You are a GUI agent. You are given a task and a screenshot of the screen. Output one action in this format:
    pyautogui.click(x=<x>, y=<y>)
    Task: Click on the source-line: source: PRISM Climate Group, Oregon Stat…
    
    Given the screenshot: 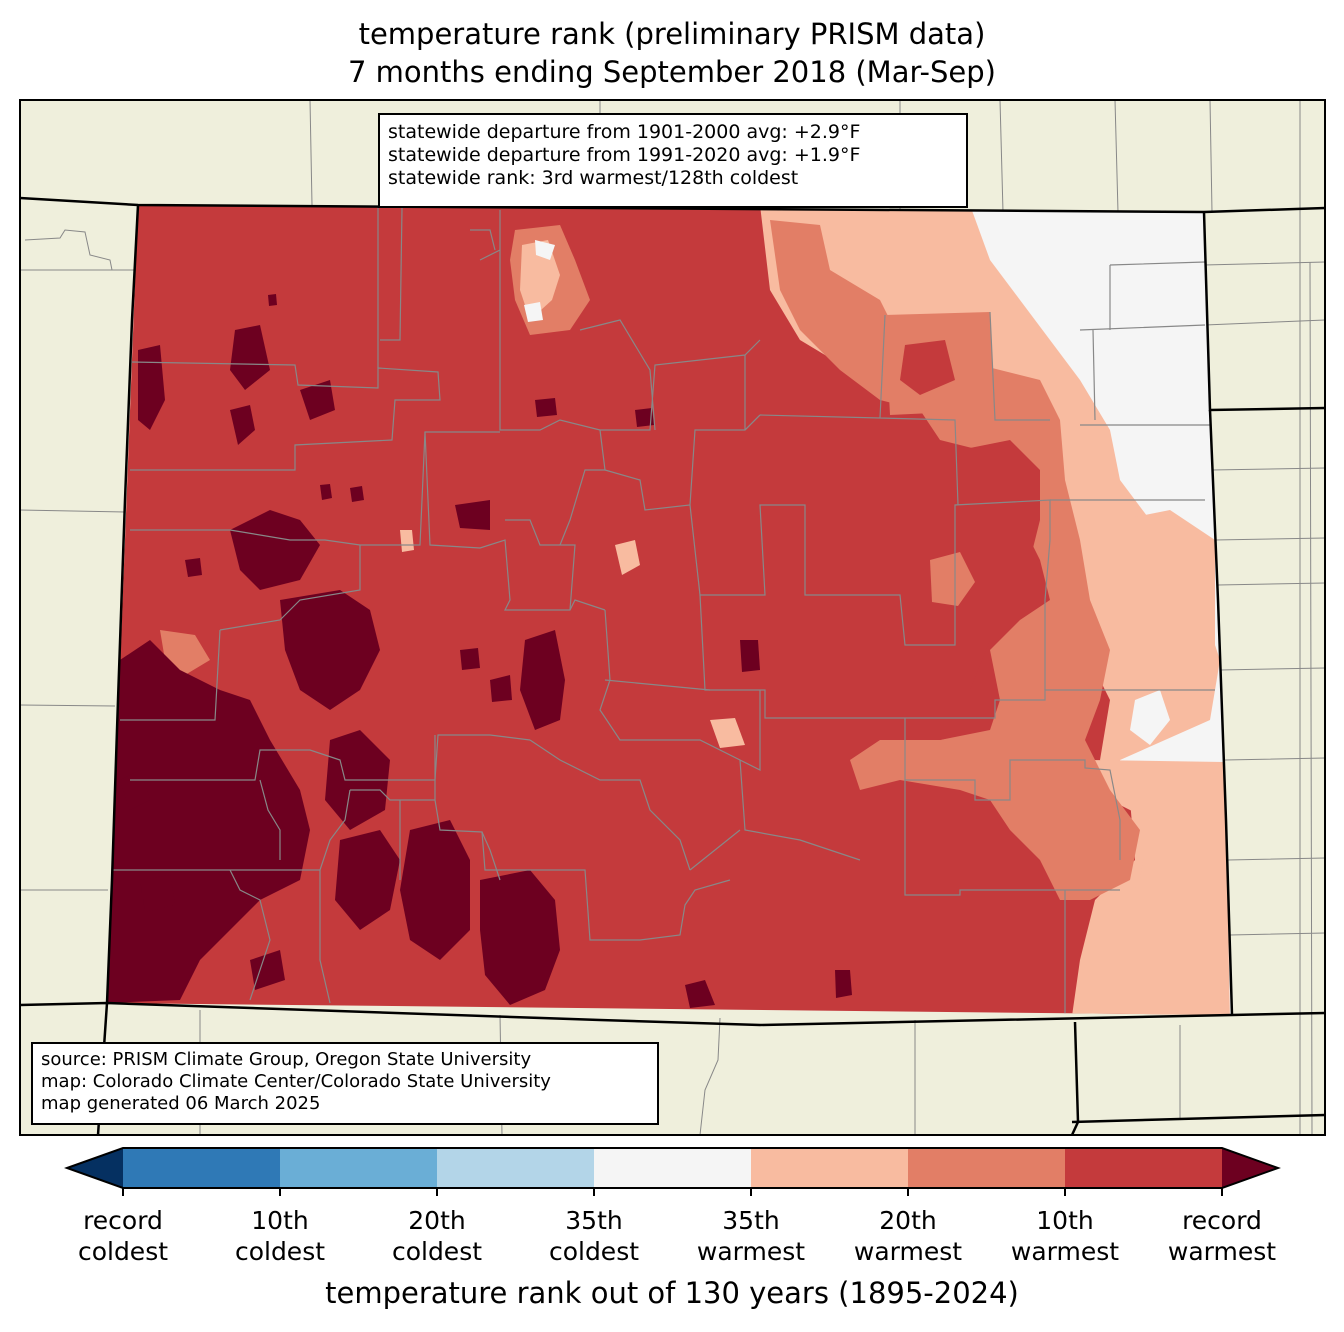 What is the action you would take?
    pyautogui.click(x=286, y=1059)
    